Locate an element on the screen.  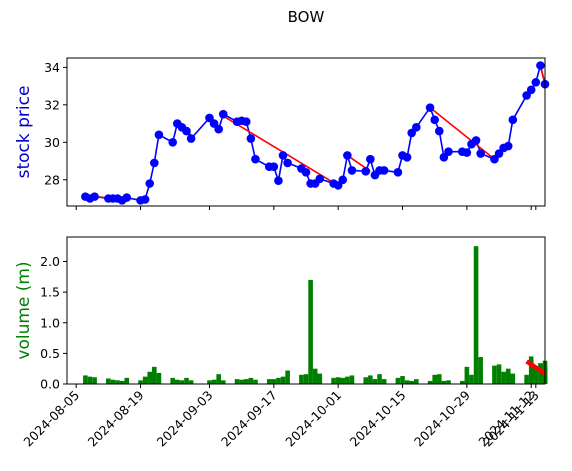
volume-x-tick-label: 2024-08-19 is located at coordinates (116, 418).